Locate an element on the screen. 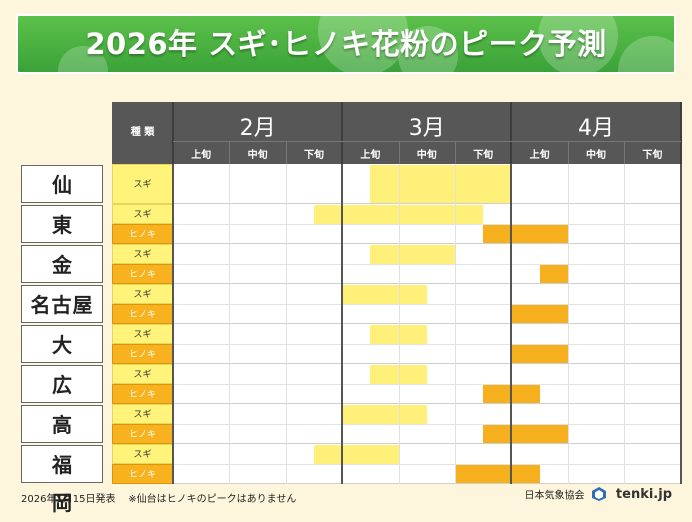 The image size is (692, 522). page-title: 2026年 スギ･ヒノキ花粉のピーク予測 is located at coordinates (346, 44).